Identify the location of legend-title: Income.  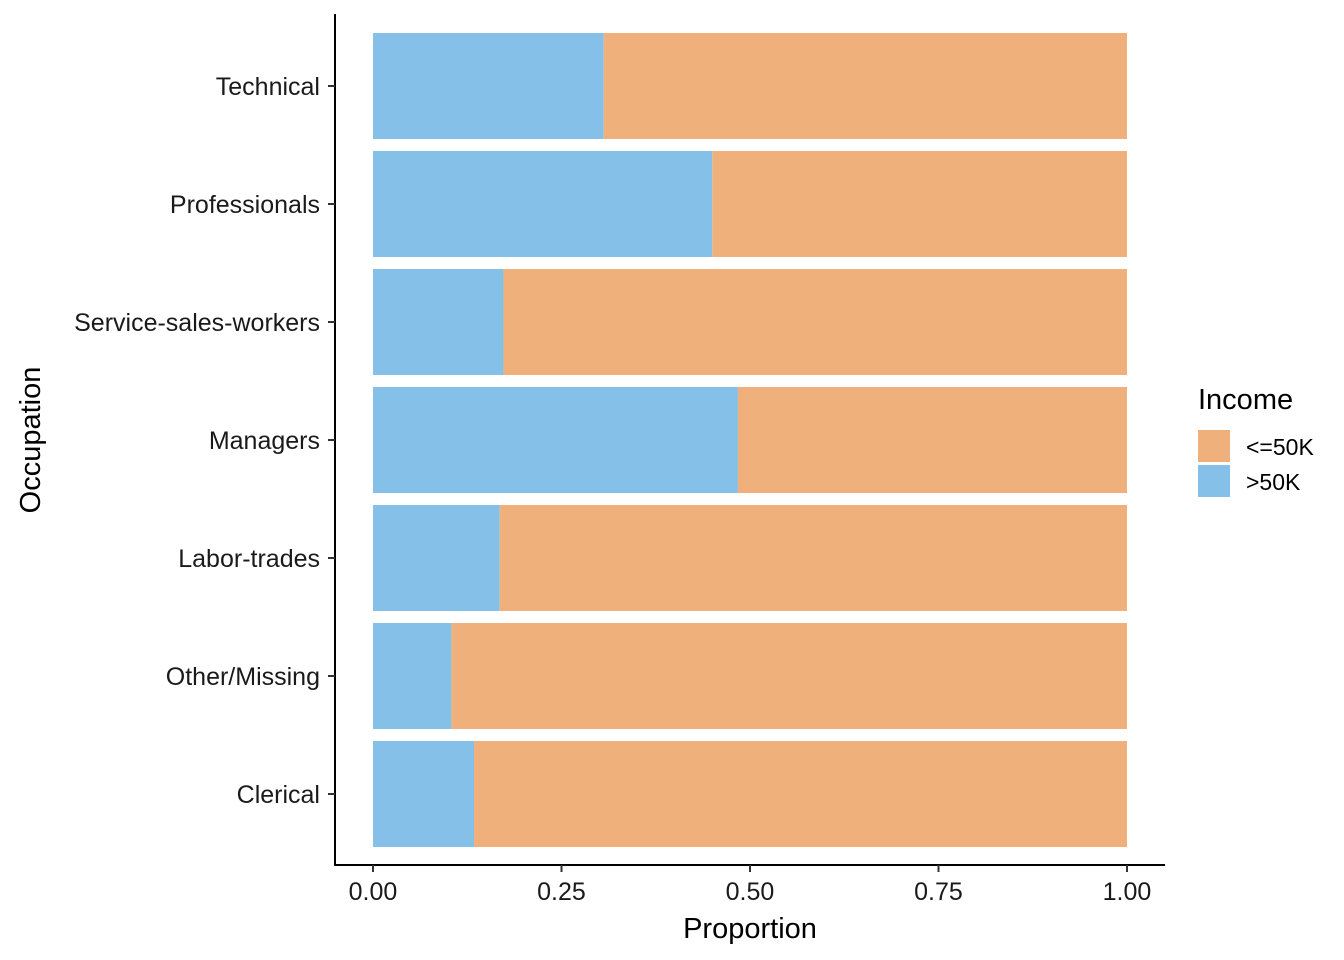
(1245, 400).